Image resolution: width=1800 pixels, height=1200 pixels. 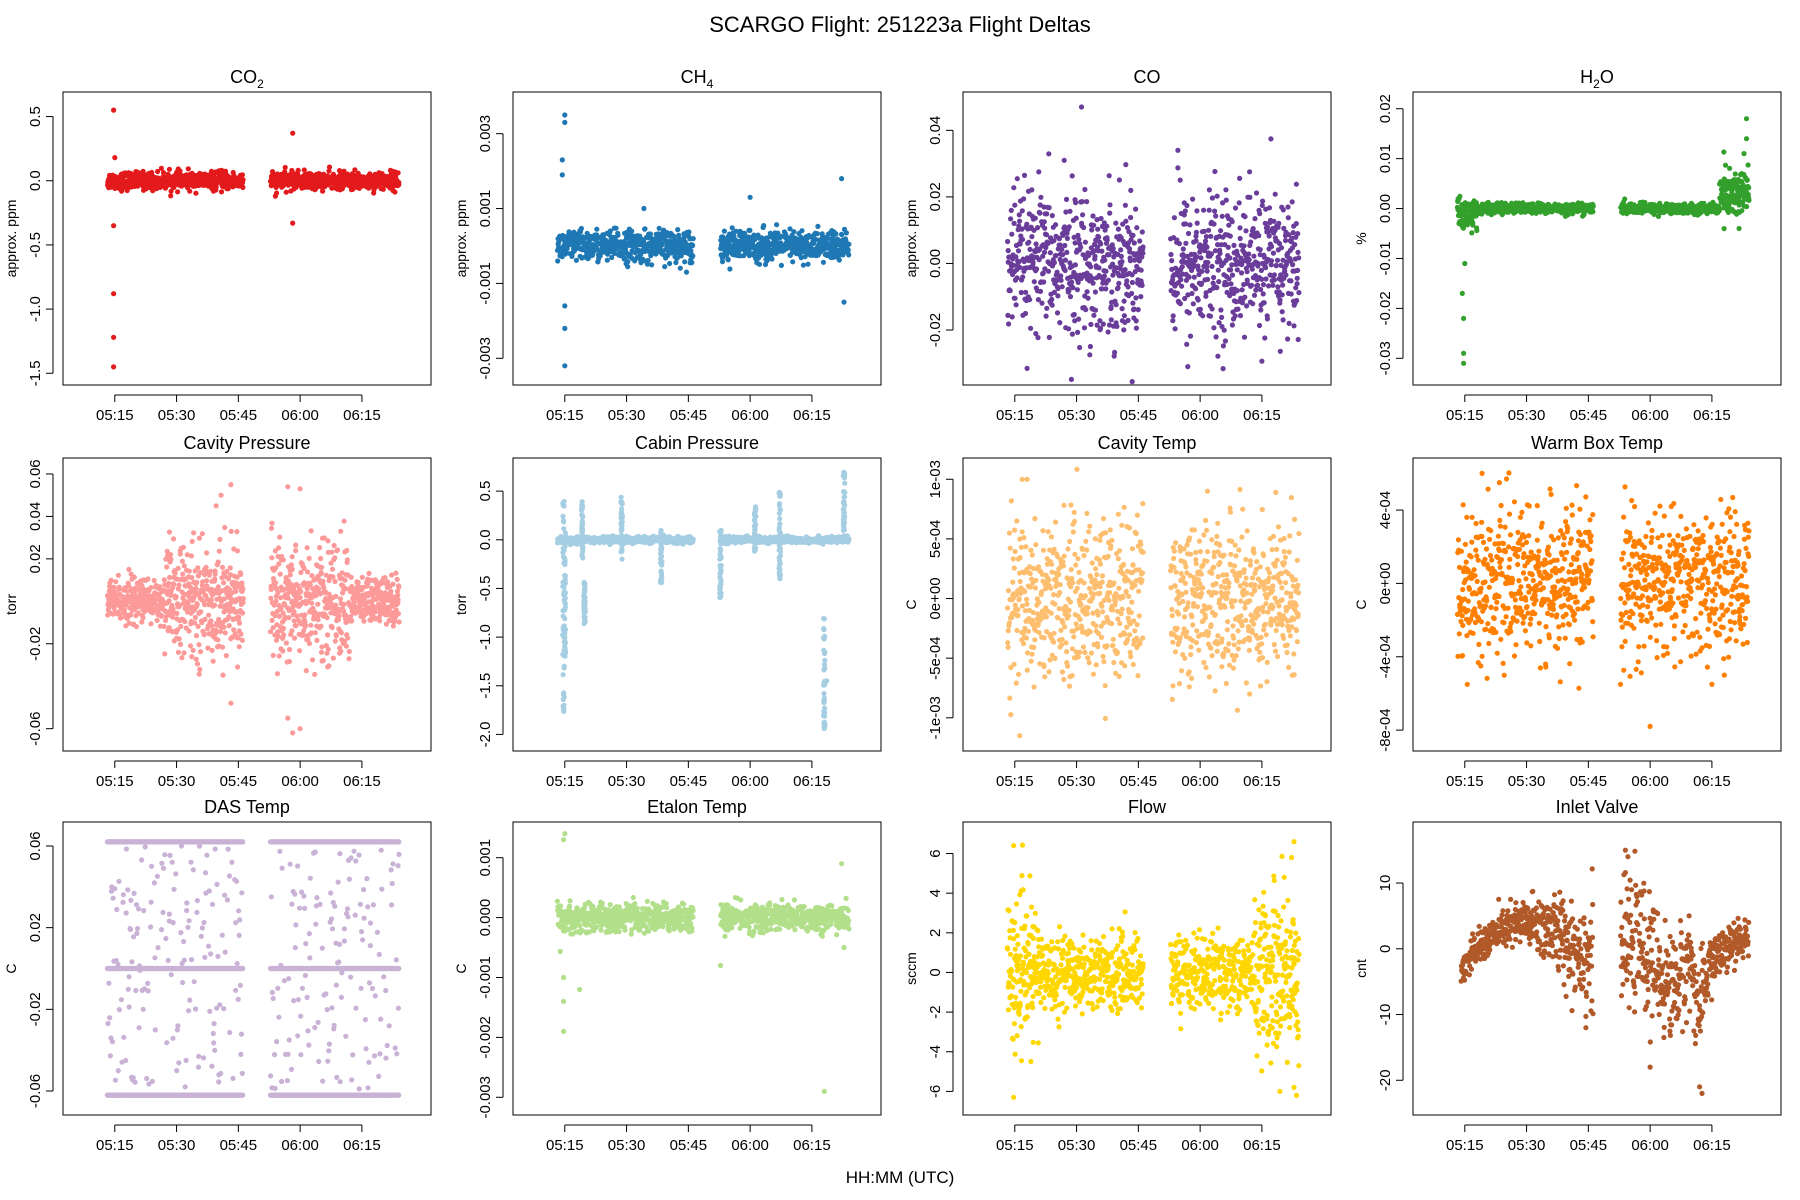 I want to click on y-tick-label: -0.03, so click(x=1385, y=358).